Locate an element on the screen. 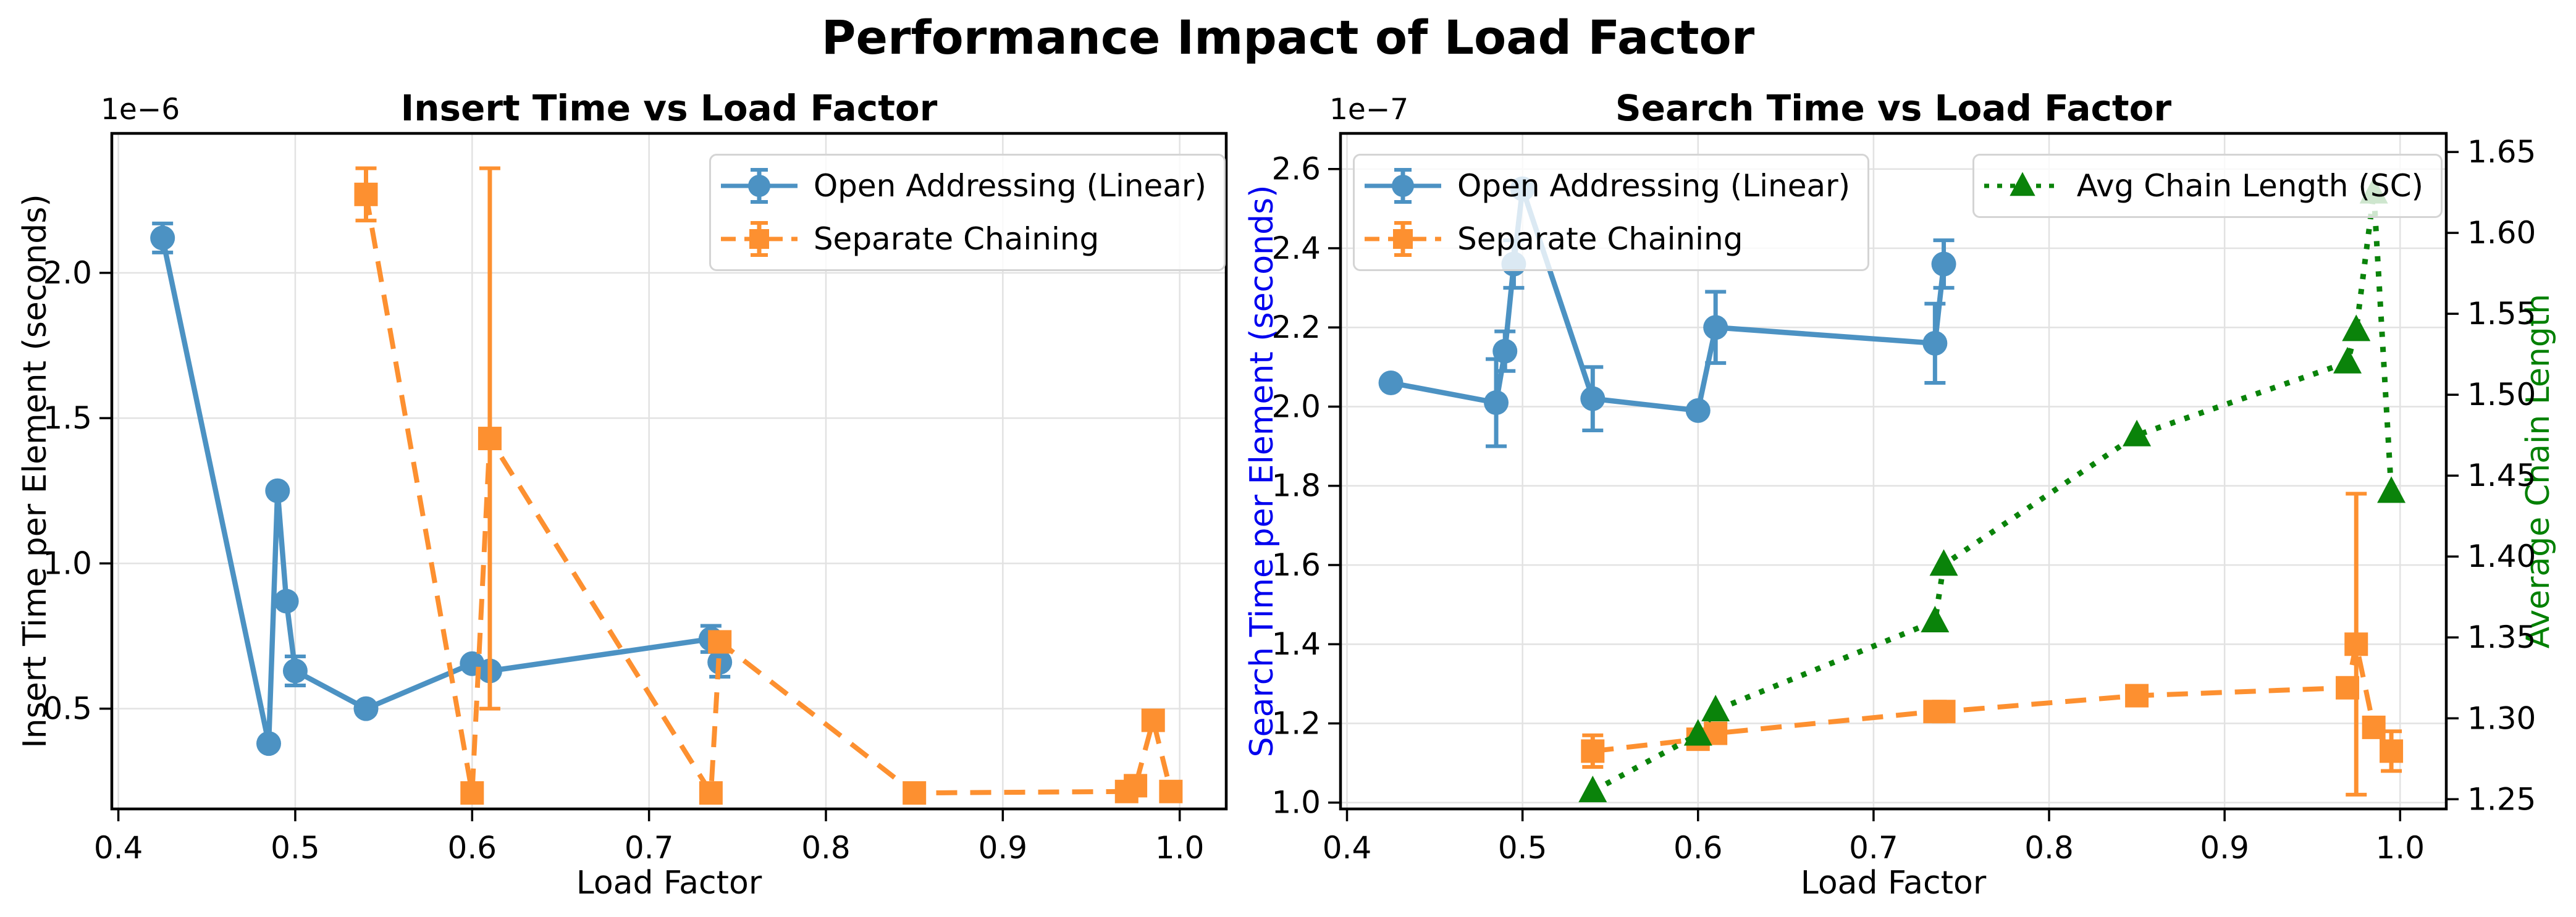 This screenshot has height=917, width=2576. search-offset-text: 1e−7 is located at coordinates (1369, 110).